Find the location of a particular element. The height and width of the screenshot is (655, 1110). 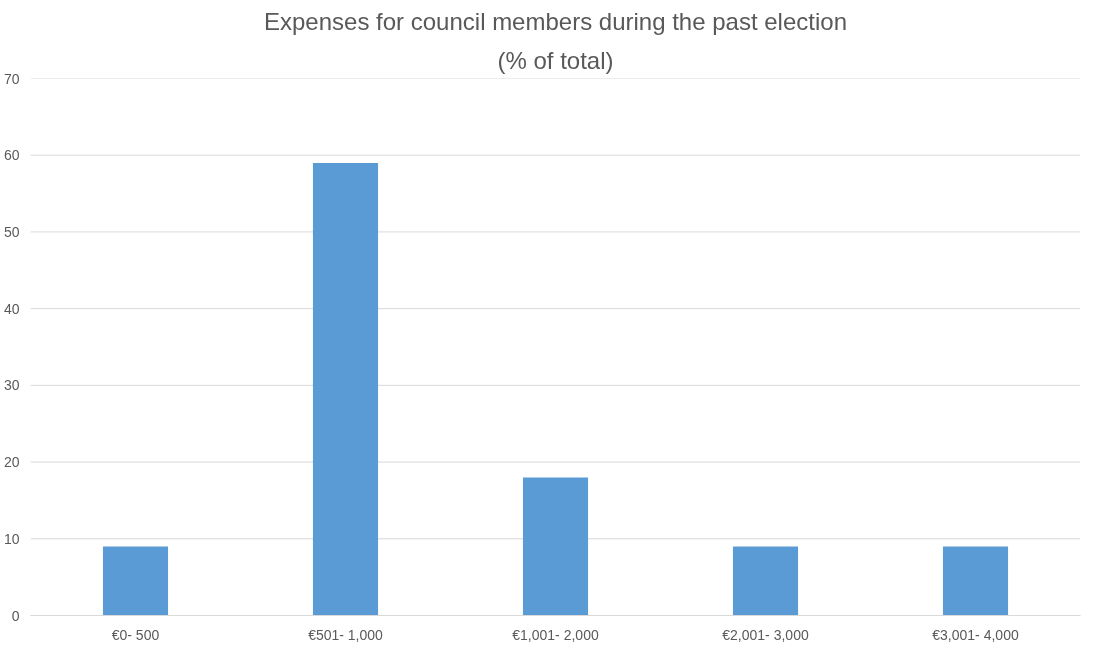

y-tick-label: 30 is located at coordinates (11, 385).